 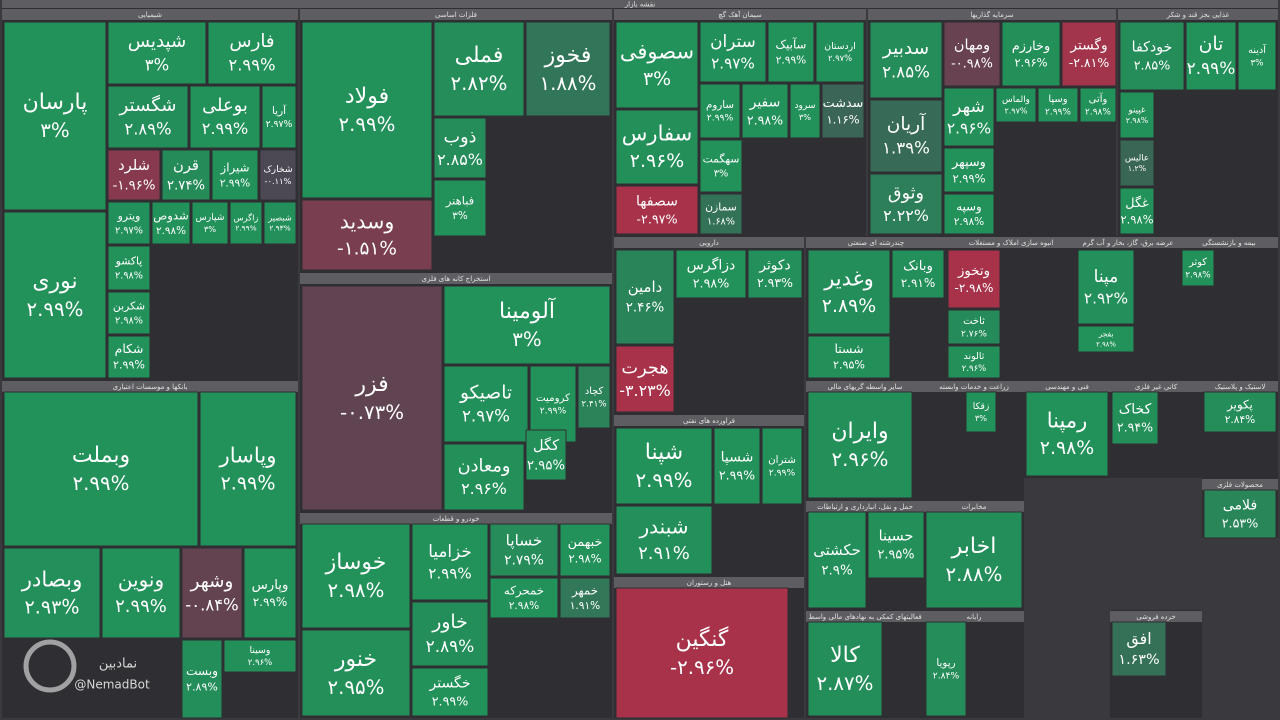 I want to click on tile-value: ۲.۴۱%, so click(x=593, y=404).